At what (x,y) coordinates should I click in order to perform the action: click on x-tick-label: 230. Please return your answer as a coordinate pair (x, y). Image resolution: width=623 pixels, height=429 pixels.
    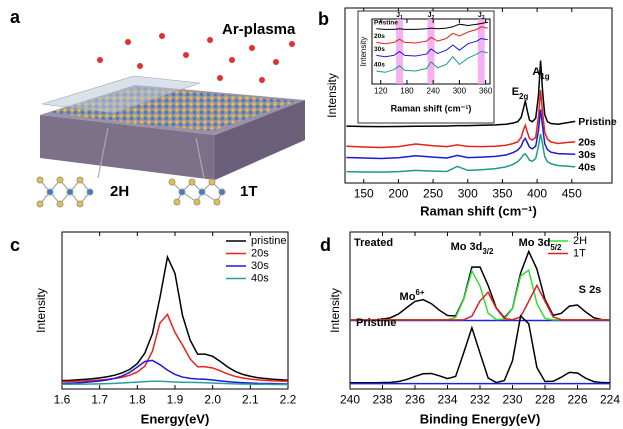
    Looking at the image, I should click on (512, 400).